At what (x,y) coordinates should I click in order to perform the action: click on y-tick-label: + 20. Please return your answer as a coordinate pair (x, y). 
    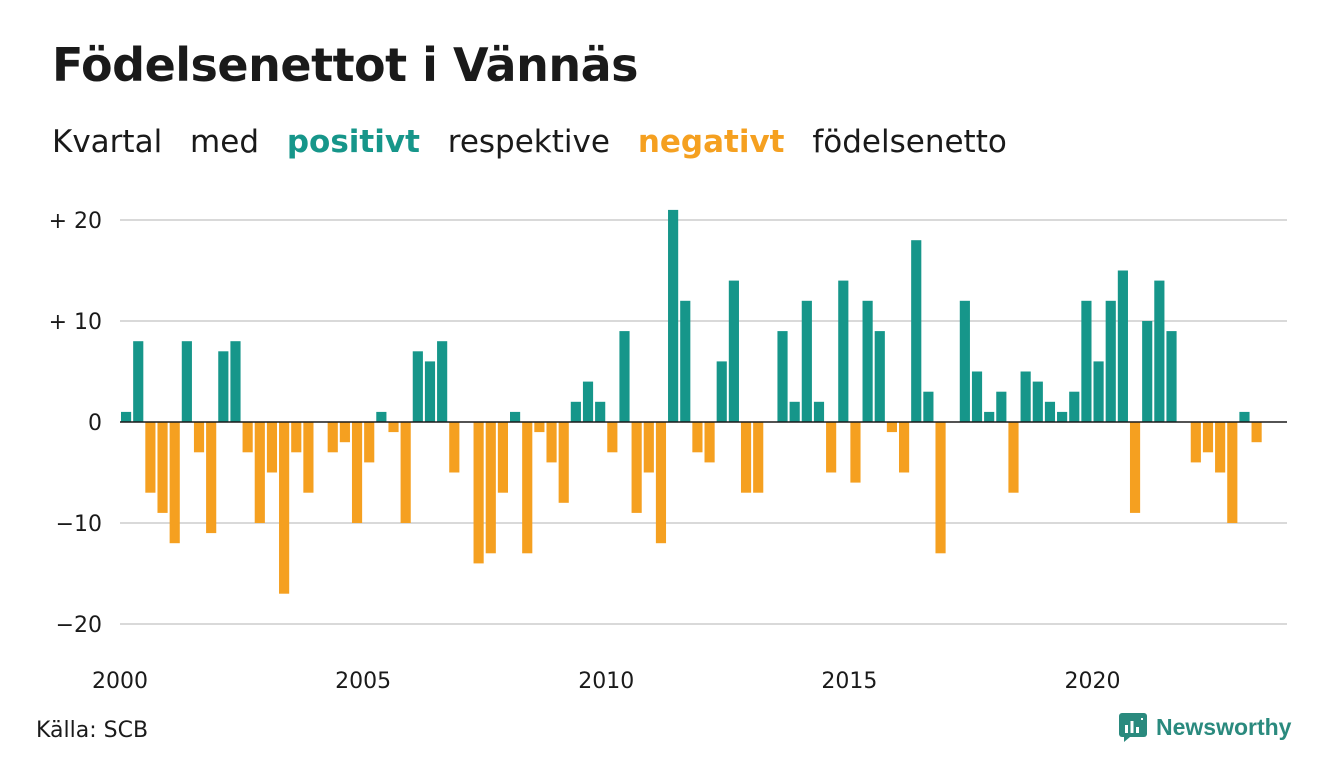
    Looking at the image, I should click on (75, 221).